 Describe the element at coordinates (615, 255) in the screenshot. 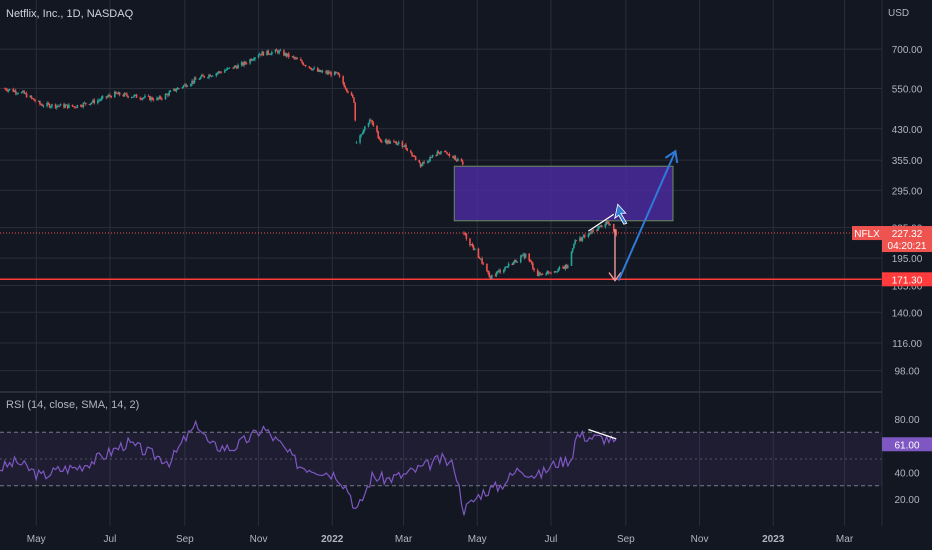

I see `down-arrow` at that location.